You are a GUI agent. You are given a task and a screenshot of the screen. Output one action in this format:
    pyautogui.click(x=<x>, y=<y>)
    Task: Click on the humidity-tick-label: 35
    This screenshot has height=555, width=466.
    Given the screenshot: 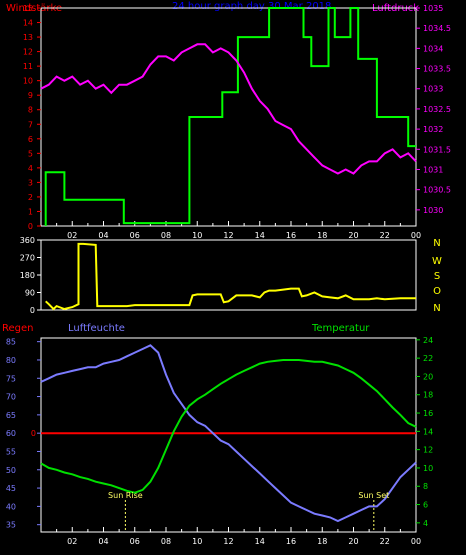 What is the action you would take?
    pyautogui.click(x=11, y=525)
    